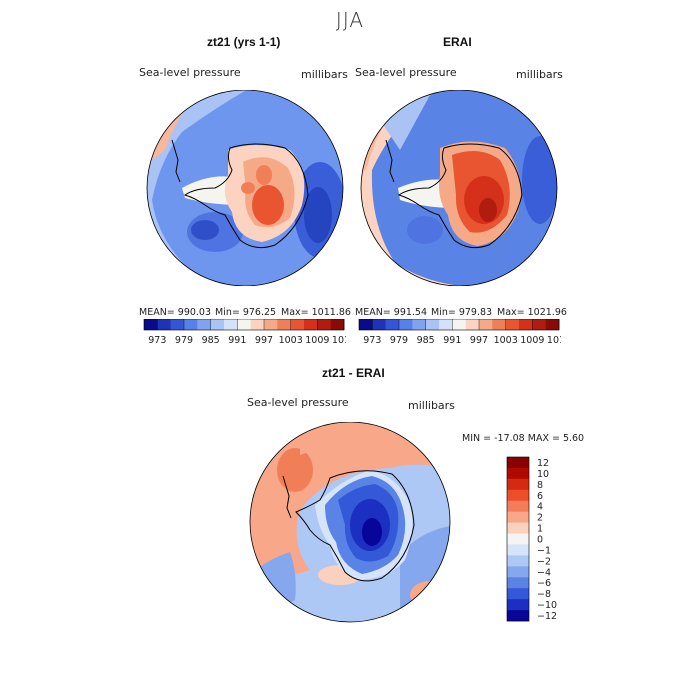  Describe the element at coordinates (452, 340) in the screenshot. I see `panel2-colorbar-tick-label: 991` at that location.